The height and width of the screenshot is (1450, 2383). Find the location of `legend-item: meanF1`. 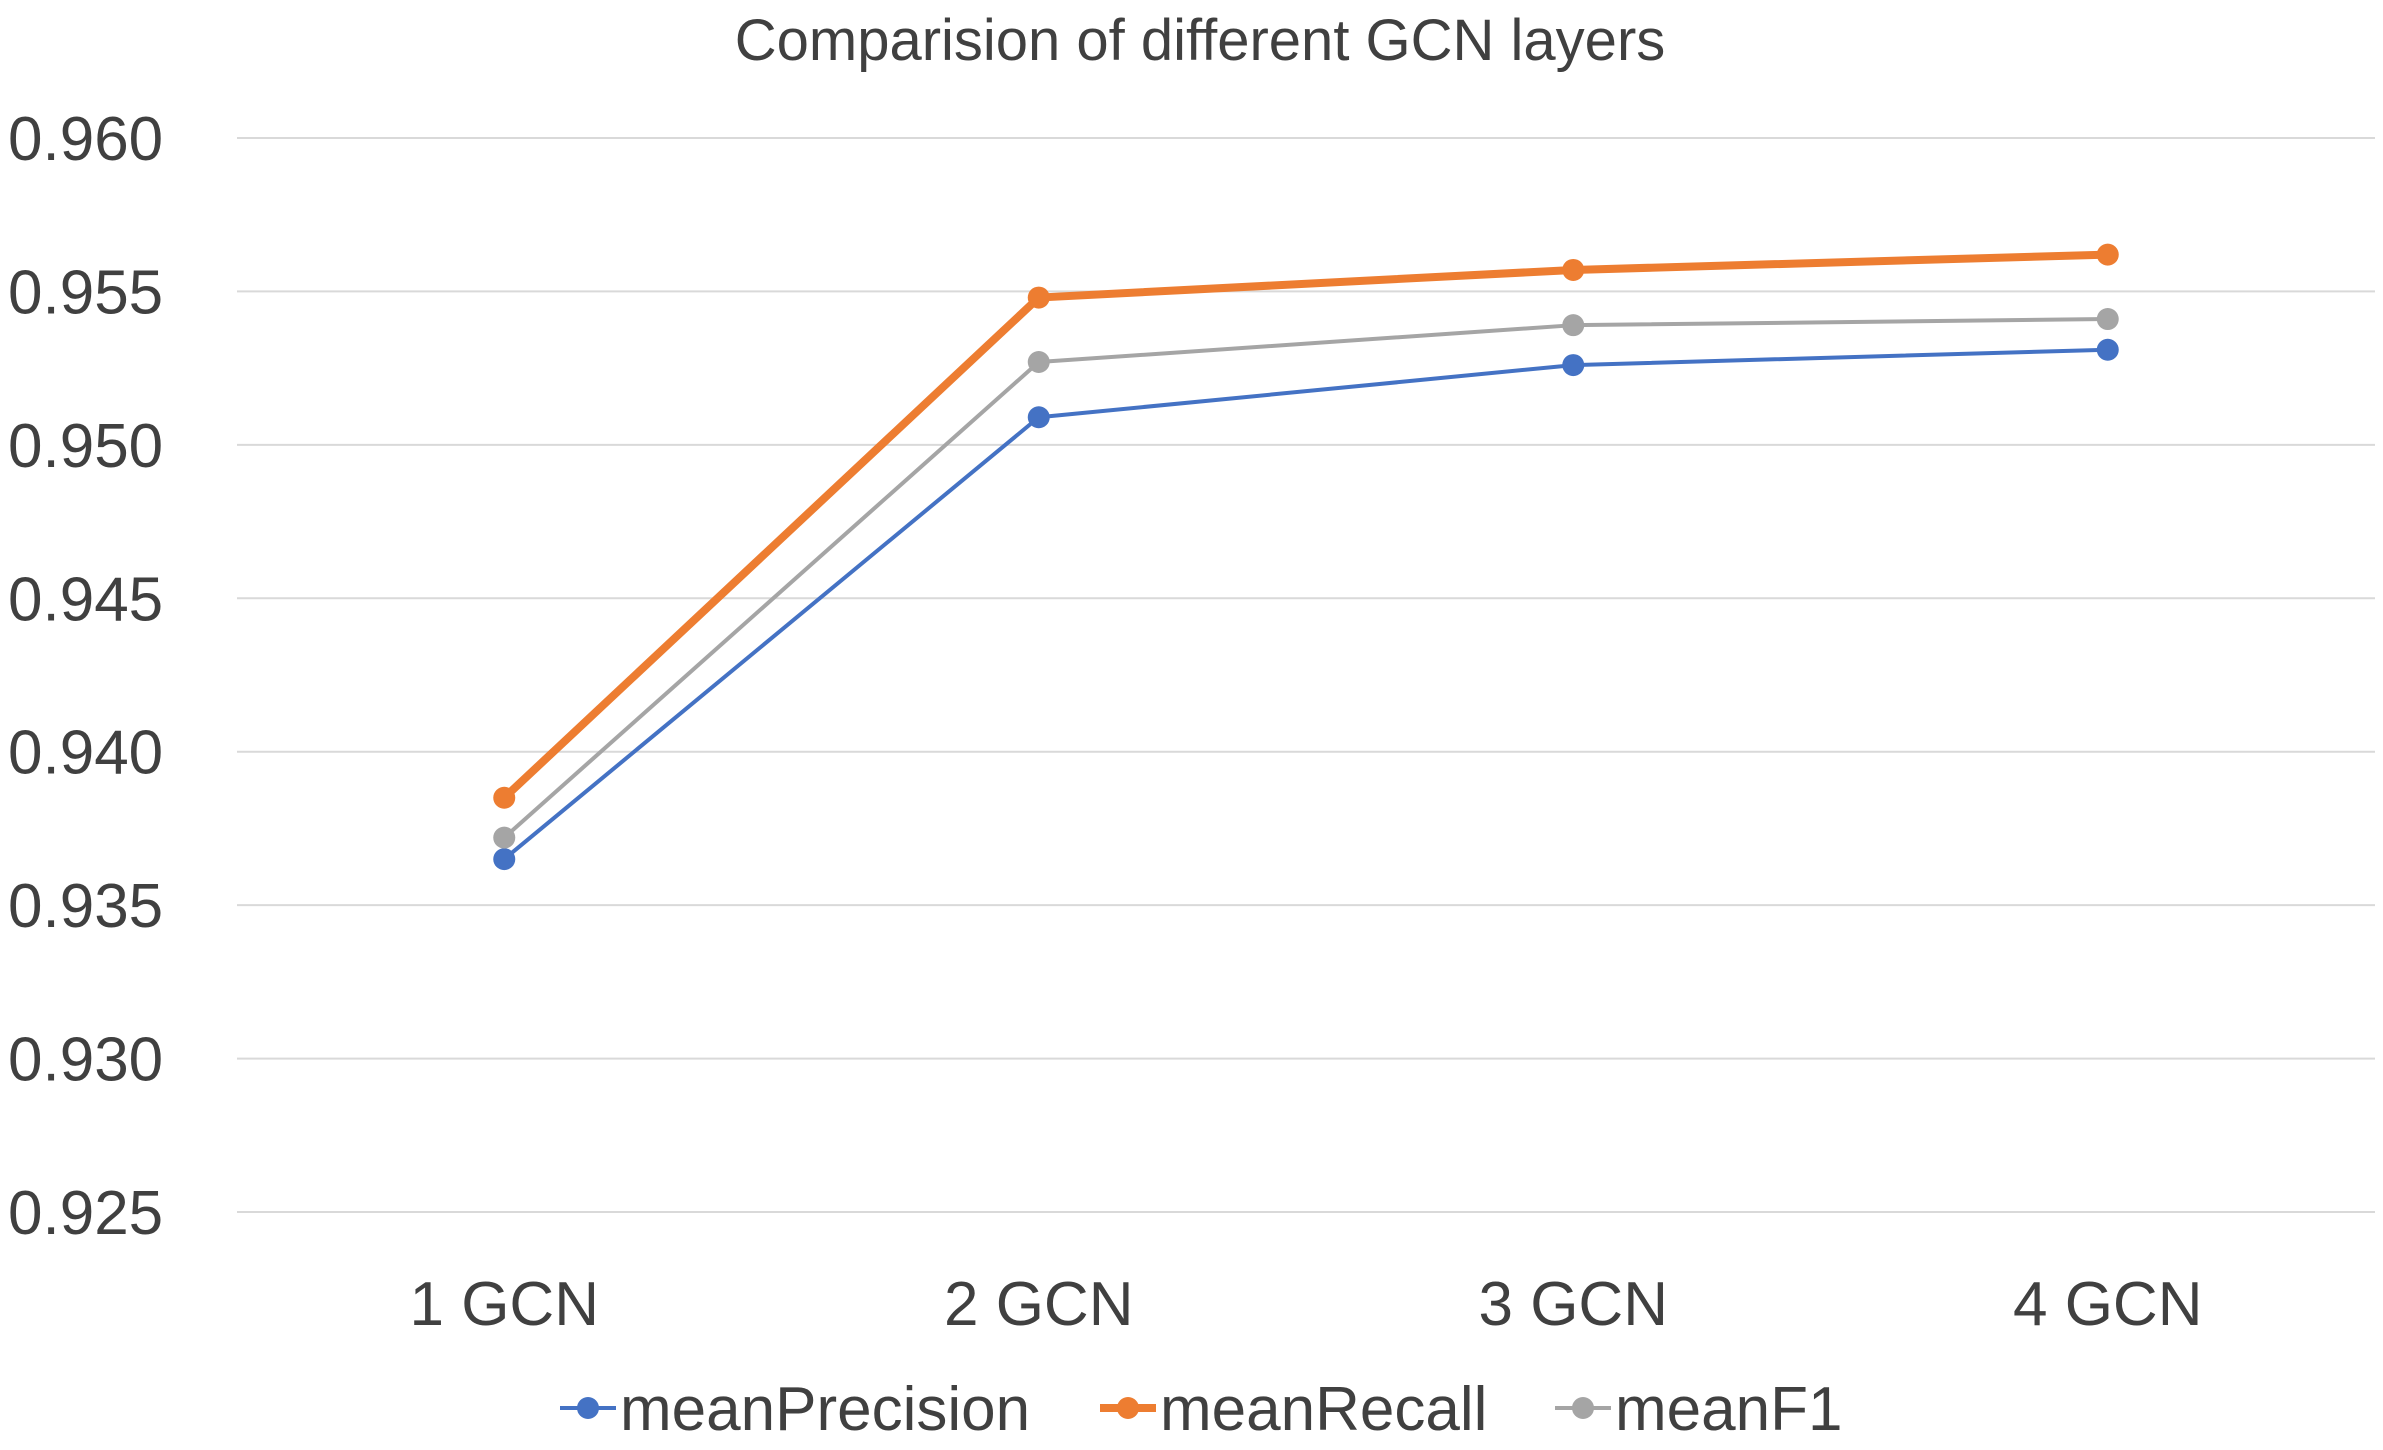

legend-item: meanF1 is located at coordinates (1698, 1409).